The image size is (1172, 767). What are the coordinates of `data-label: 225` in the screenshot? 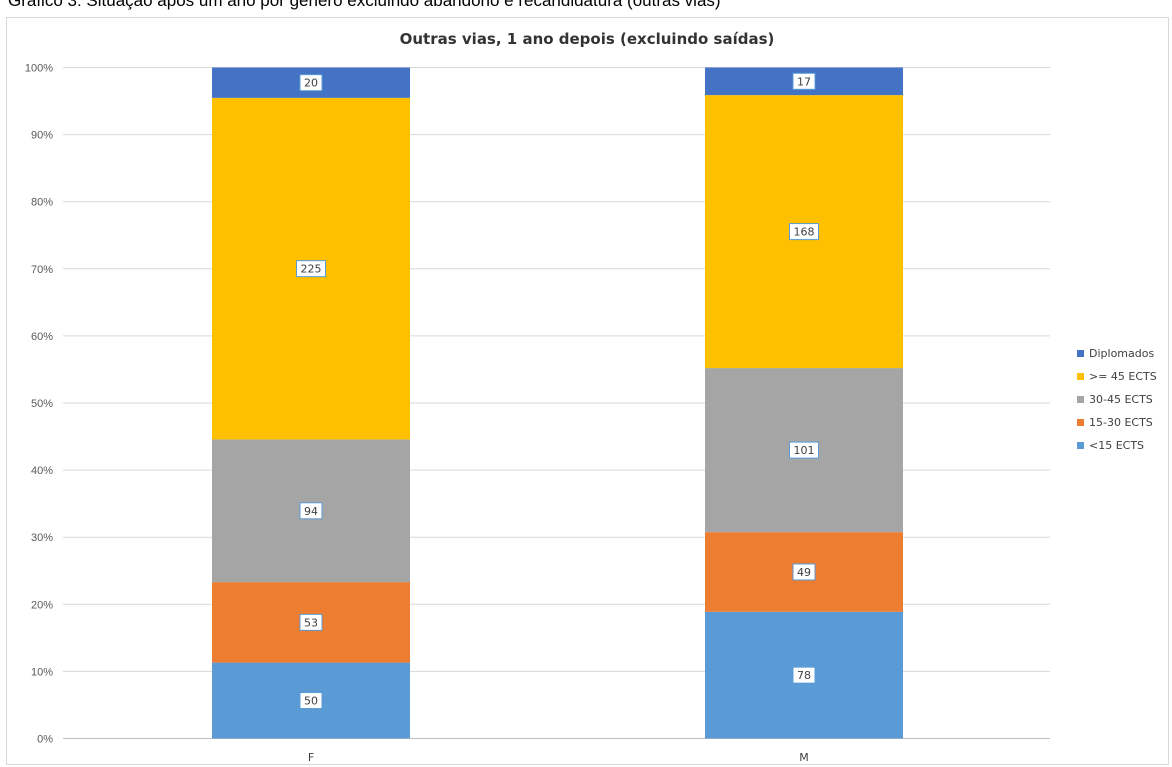 It's located at (311, 269).